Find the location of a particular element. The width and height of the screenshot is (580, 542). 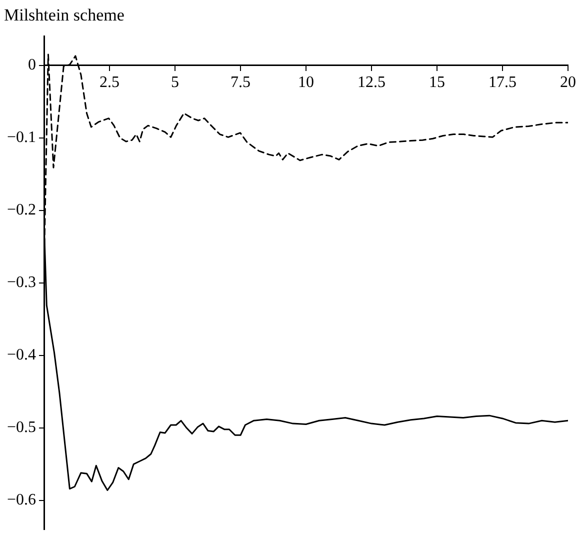

y-tick-label: −0.5 is located at coordinates (21, 427).